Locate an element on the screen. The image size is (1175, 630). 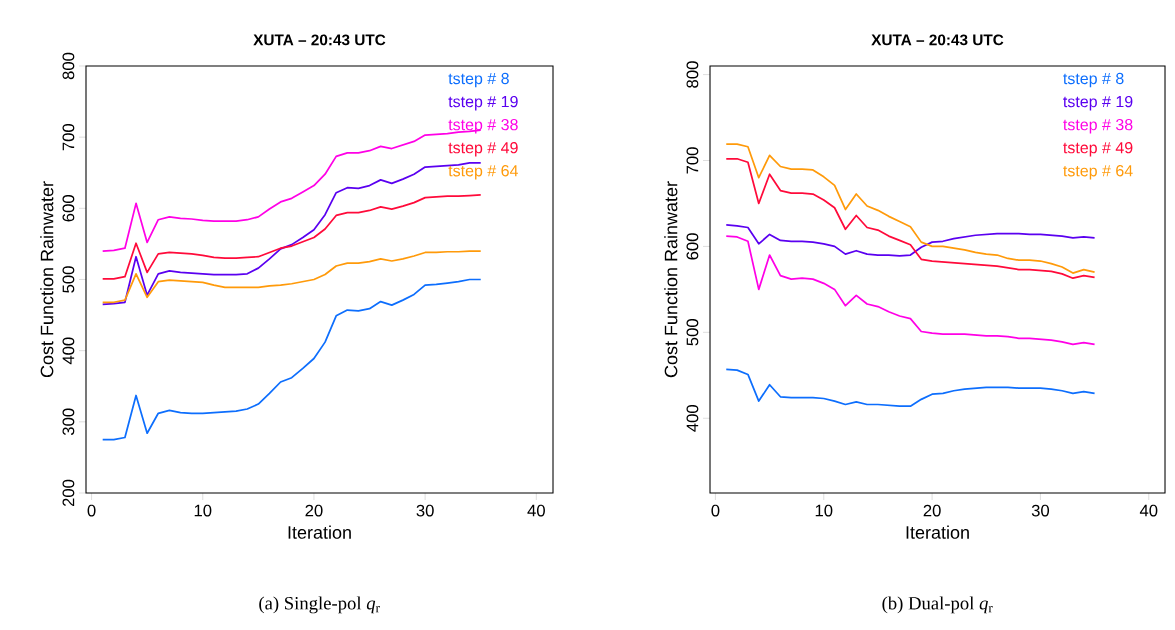
text: (b) Dual-pol q$_{r}$ is located at coordinates (937, 605).